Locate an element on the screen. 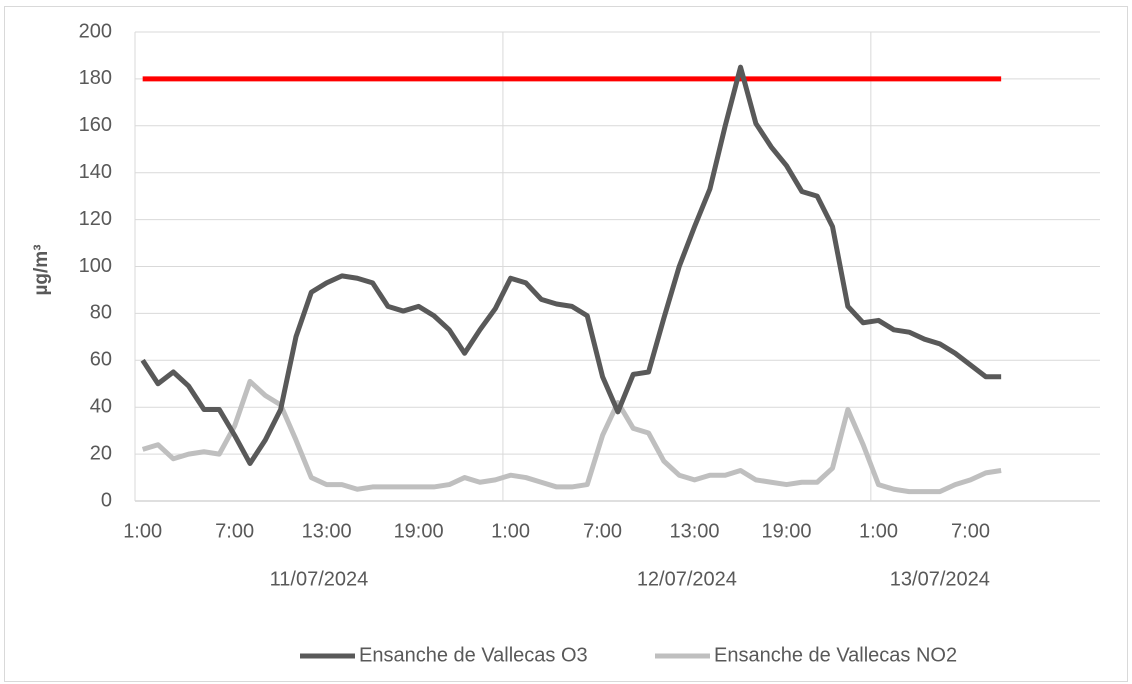 This screenshot has height=684, width=1132. y-tick-label: 20 is located at coordinates (101, 453).